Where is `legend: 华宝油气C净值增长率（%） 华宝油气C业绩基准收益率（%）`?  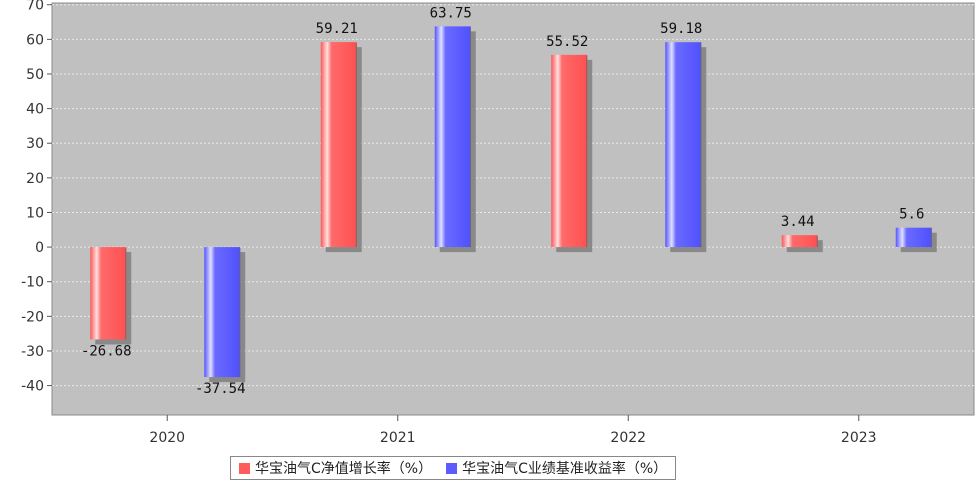 legend: 华宝油气C净值增长率（%） 华宝油气C业绩基准收益率（%） is located at coordinates (453, 468).